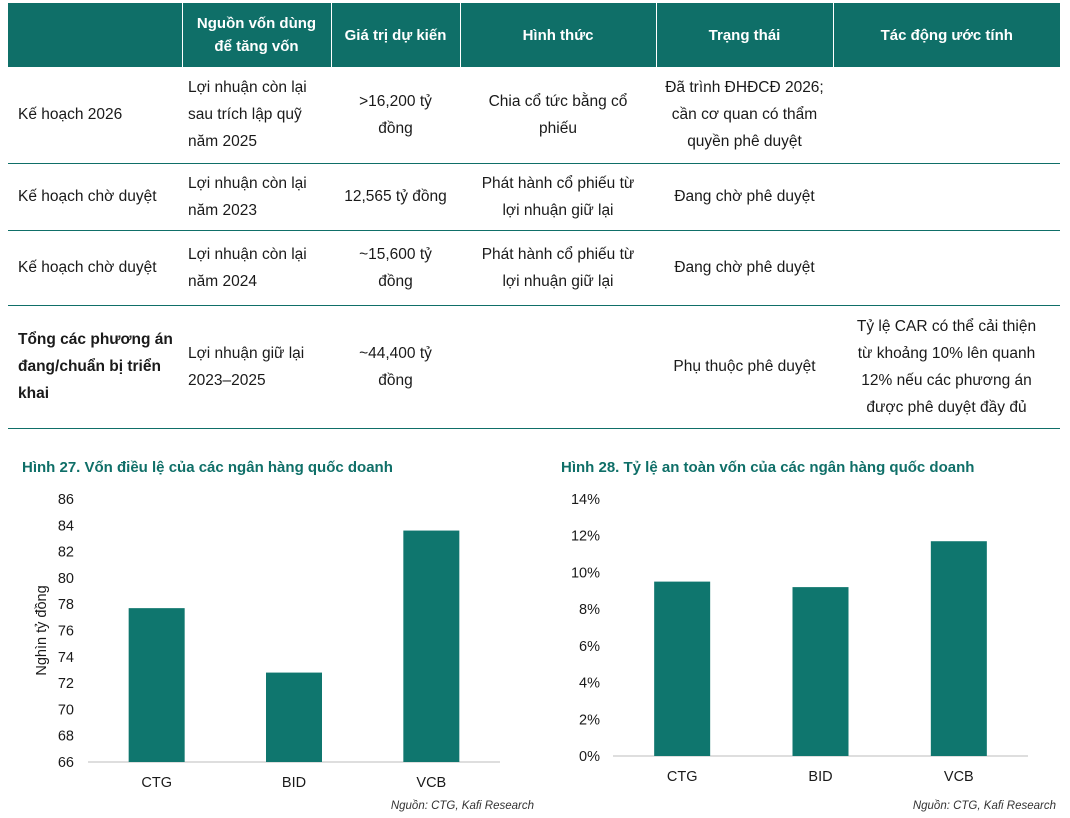  I want to click on y-tick-label: 4%, so click(589, 684).